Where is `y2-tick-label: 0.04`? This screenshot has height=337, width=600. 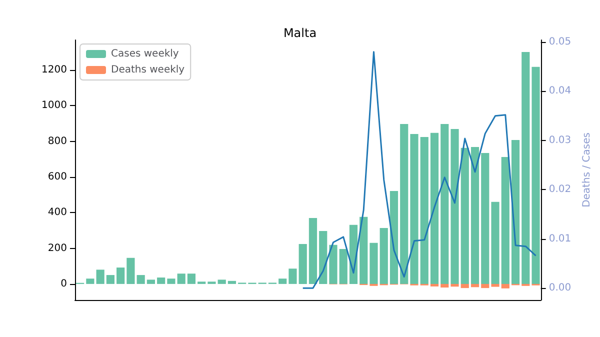 y2-tick-label: 0.04 is located at coordinates (560, 91).